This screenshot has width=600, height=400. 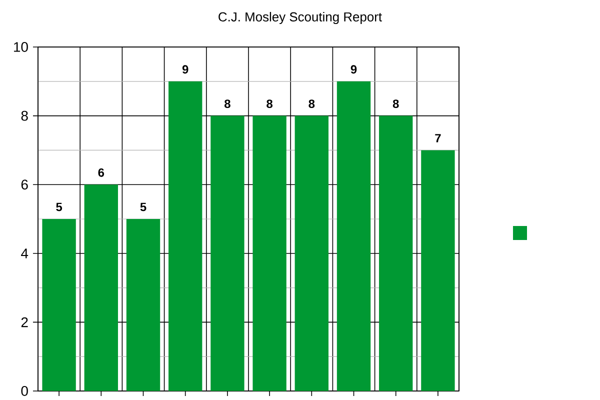 What do you see at coordinates (24, 391) in the screenshot?
I see `y-tick-label: 0` at bounding box center [24, 391].